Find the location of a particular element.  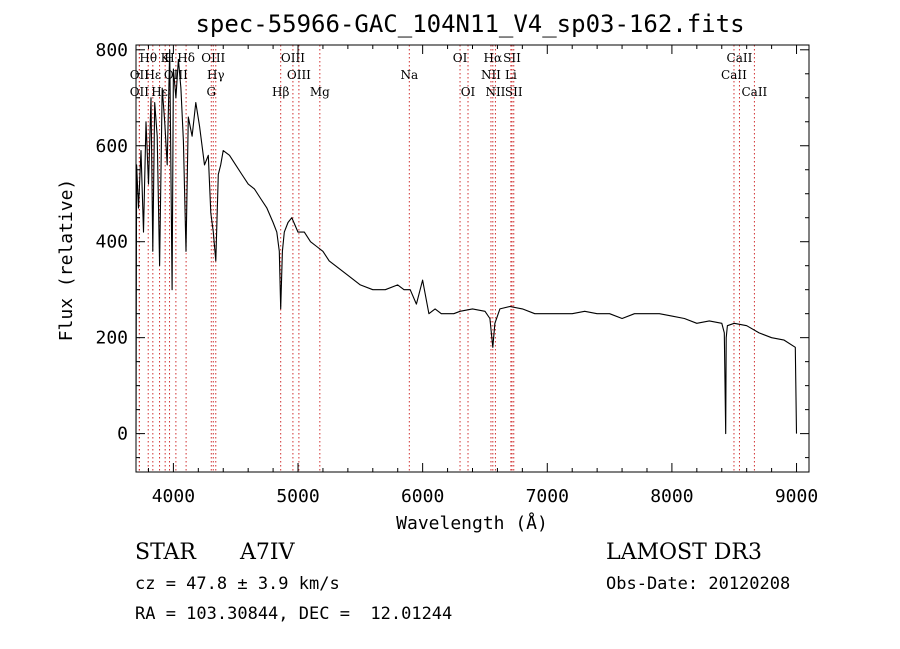

y-tick-label: 400 is located at coordinates (111, 242).